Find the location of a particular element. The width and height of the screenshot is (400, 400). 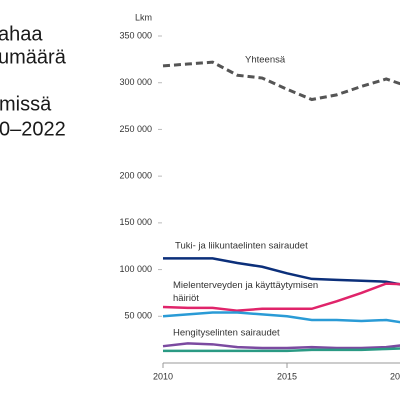

title-line: ahaa is located at coordinates (21, 34).